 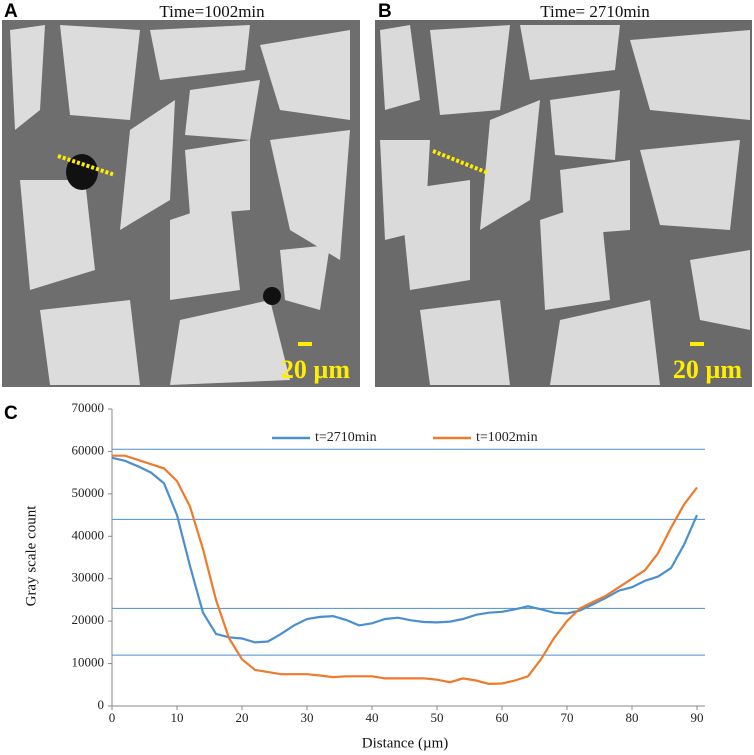 What do you see at coordinates (567, 717) in the screenshot?
I see `x-tick-label: 70` at bounding box center [567, 717].